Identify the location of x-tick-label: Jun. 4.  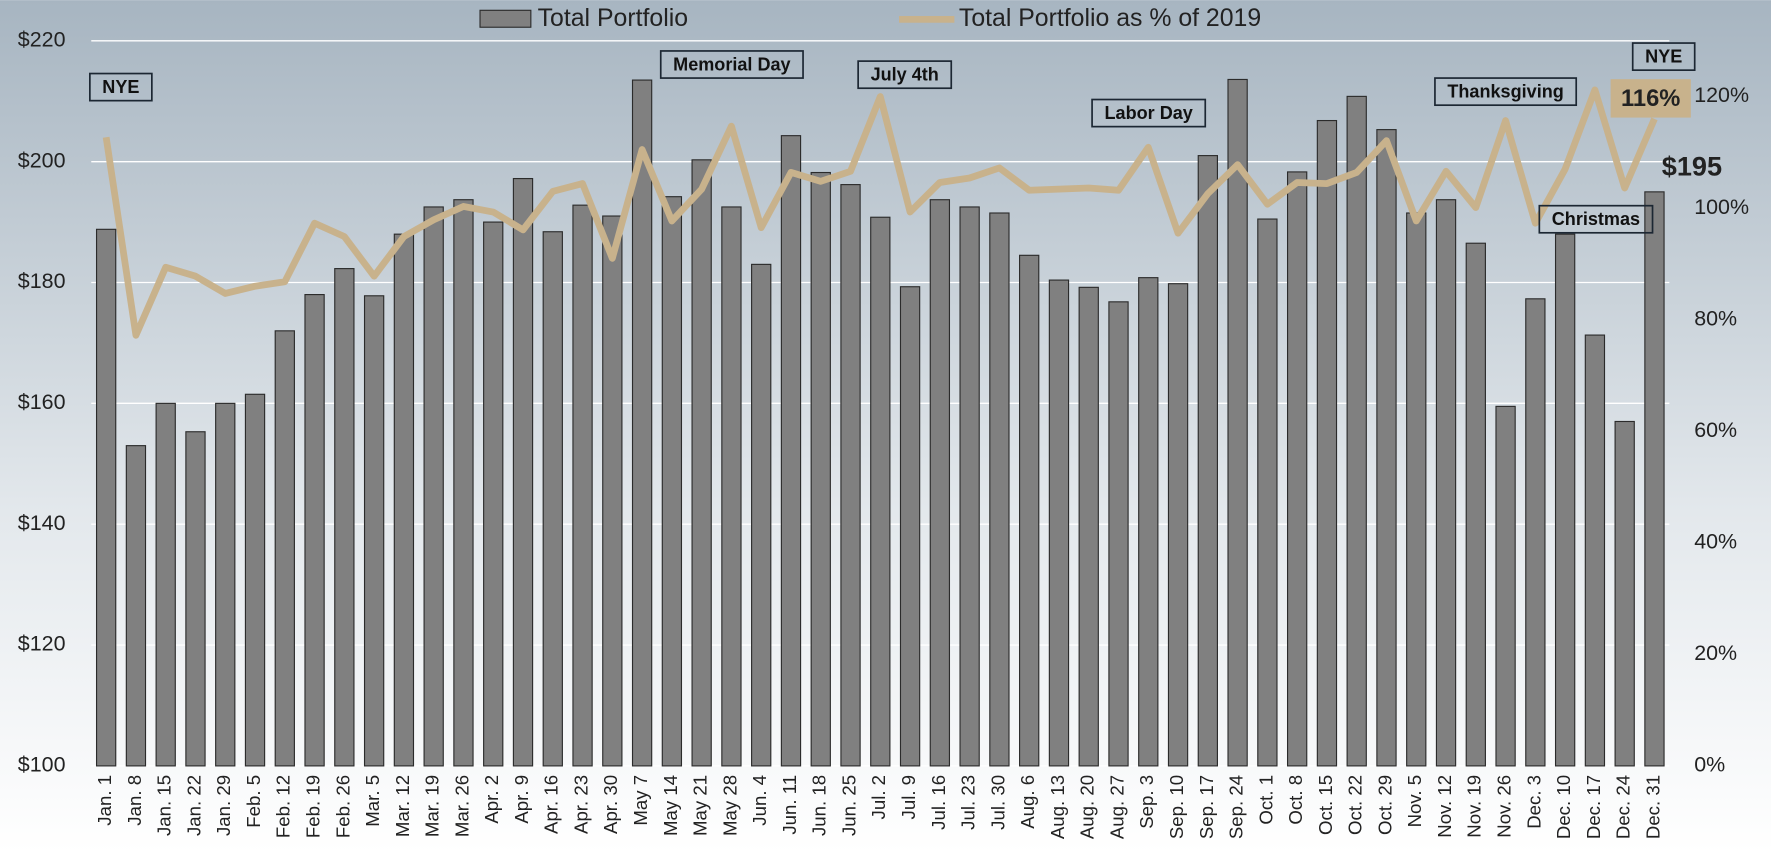
(759, 800).